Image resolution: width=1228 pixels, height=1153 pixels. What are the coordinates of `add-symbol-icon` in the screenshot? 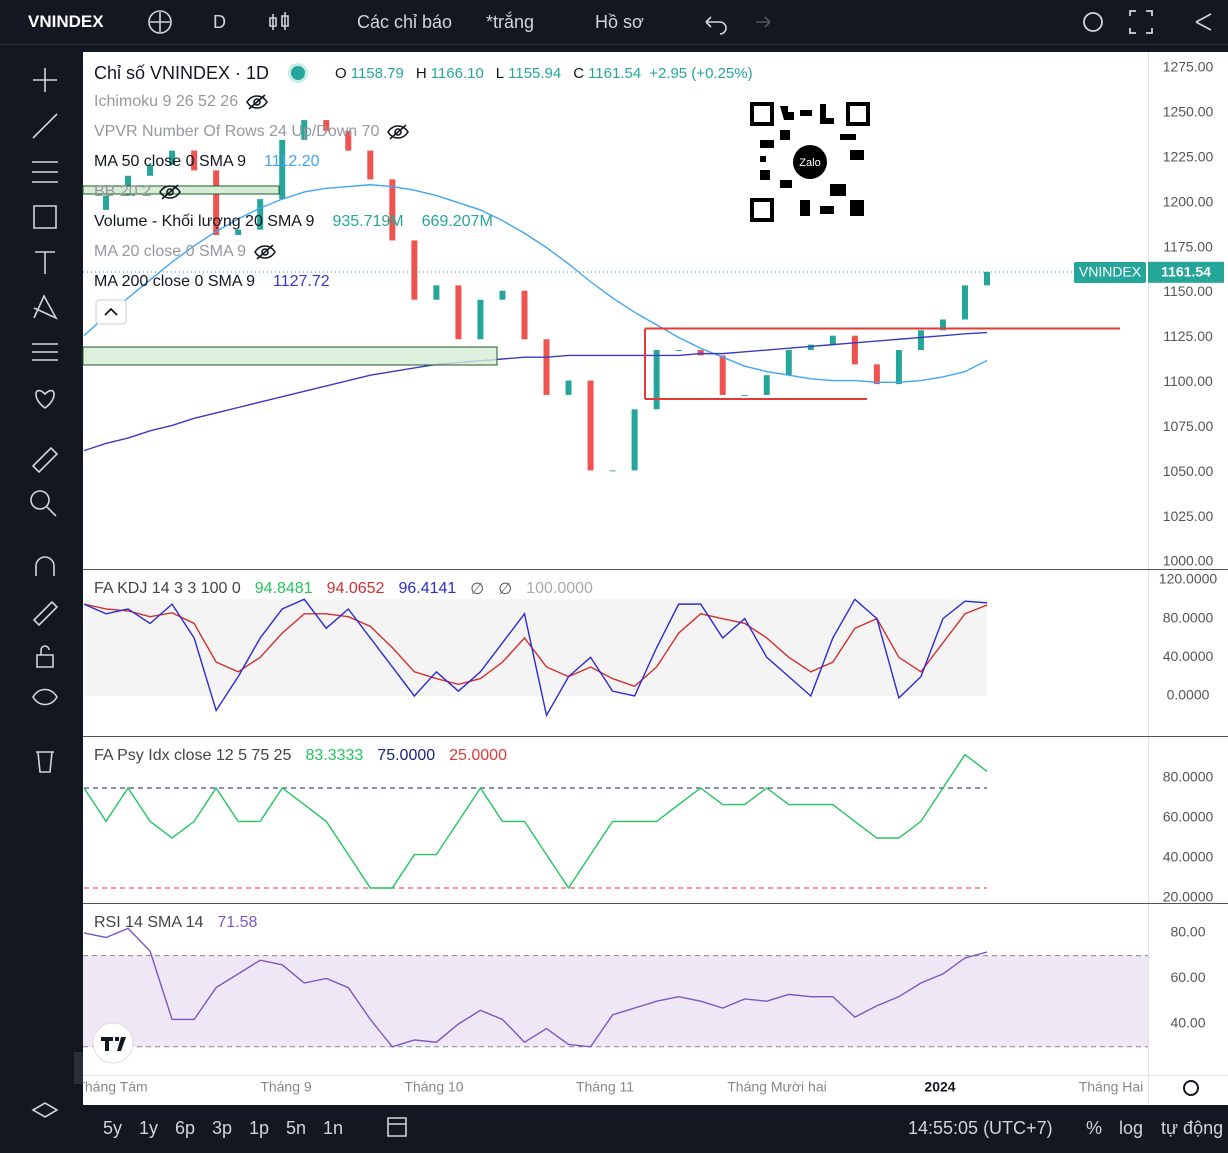 It's located at (160, 22).